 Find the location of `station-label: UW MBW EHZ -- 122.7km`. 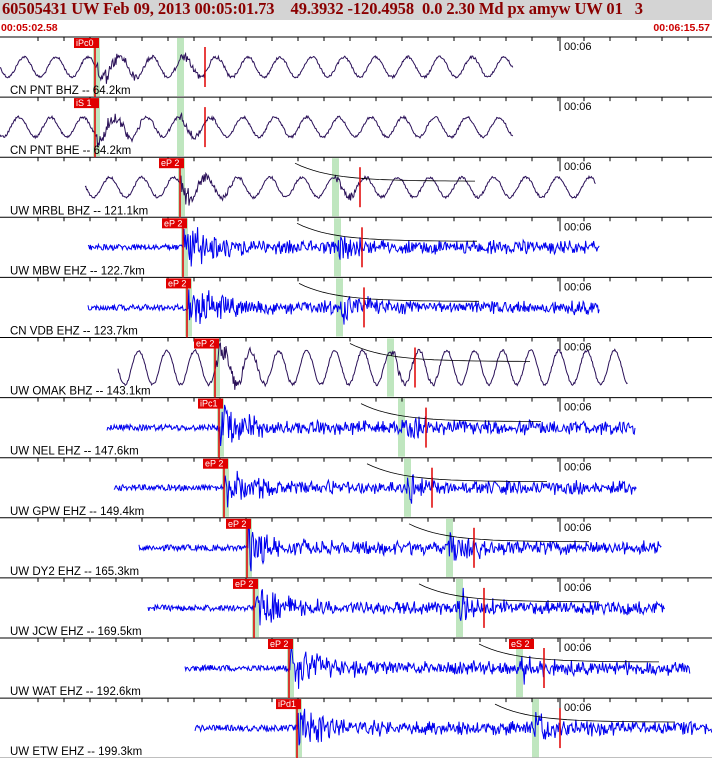

station-label: UW MBW EHZ -- 122.7km is located at coordinates (77, 271).